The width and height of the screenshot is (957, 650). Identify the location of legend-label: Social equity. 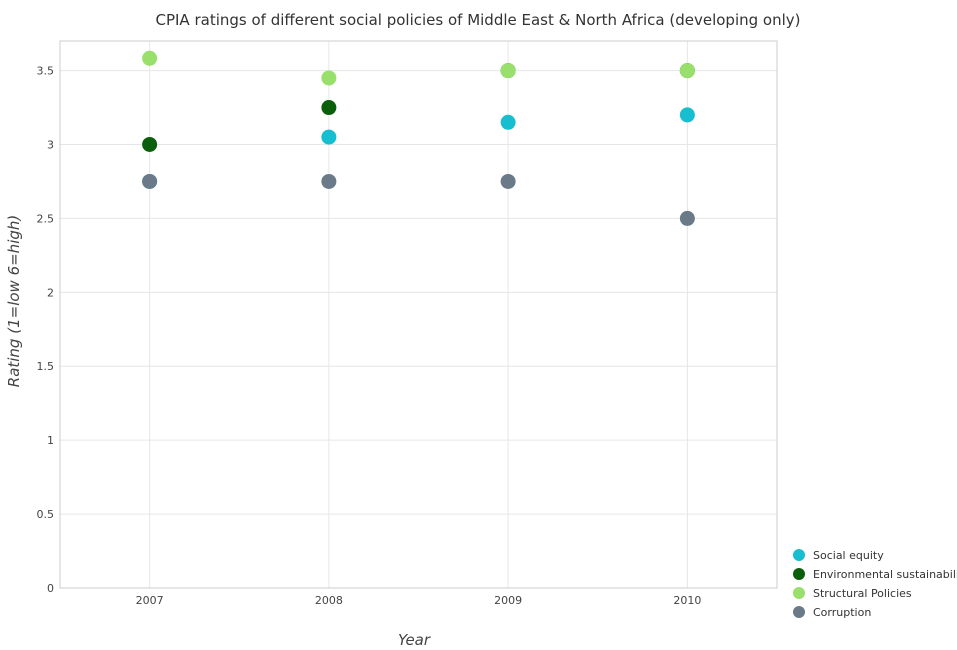
(848, 555).